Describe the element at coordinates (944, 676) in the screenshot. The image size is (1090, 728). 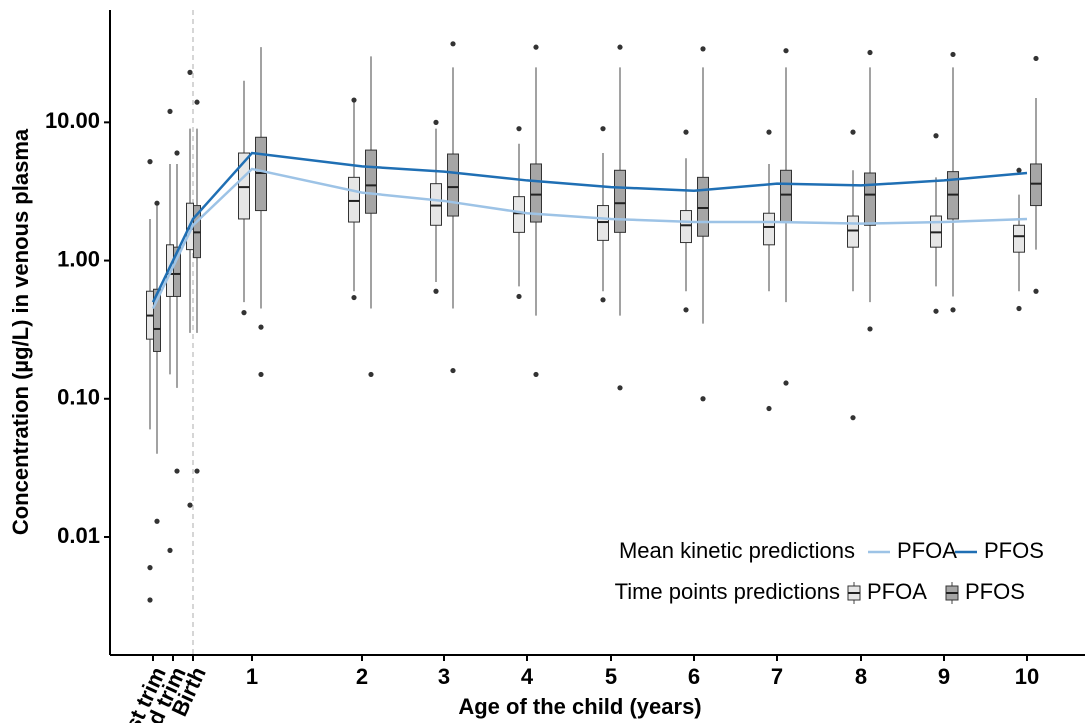
I see `x-tick-label: 9` at that location.